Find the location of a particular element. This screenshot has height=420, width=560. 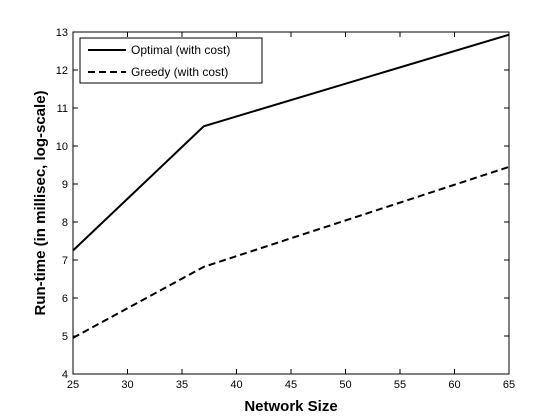

x-tick-label: 35 is located at coordinates (182, 385).